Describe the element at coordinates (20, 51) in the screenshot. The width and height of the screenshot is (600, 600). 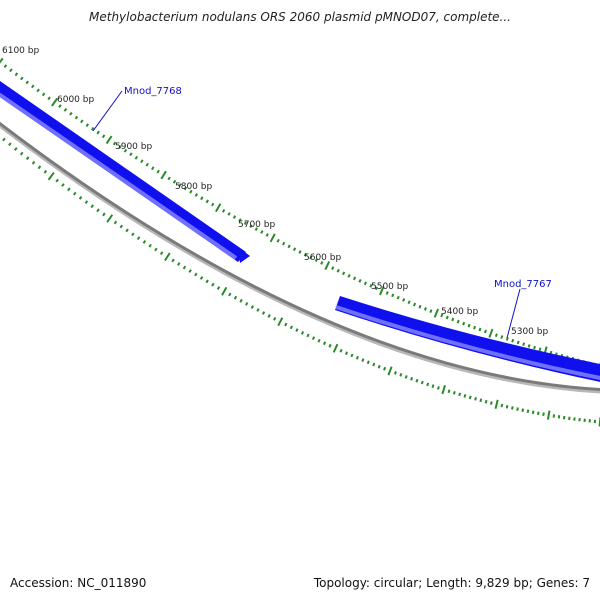
I see `tick-label-6100: 6100 bp` at that location.